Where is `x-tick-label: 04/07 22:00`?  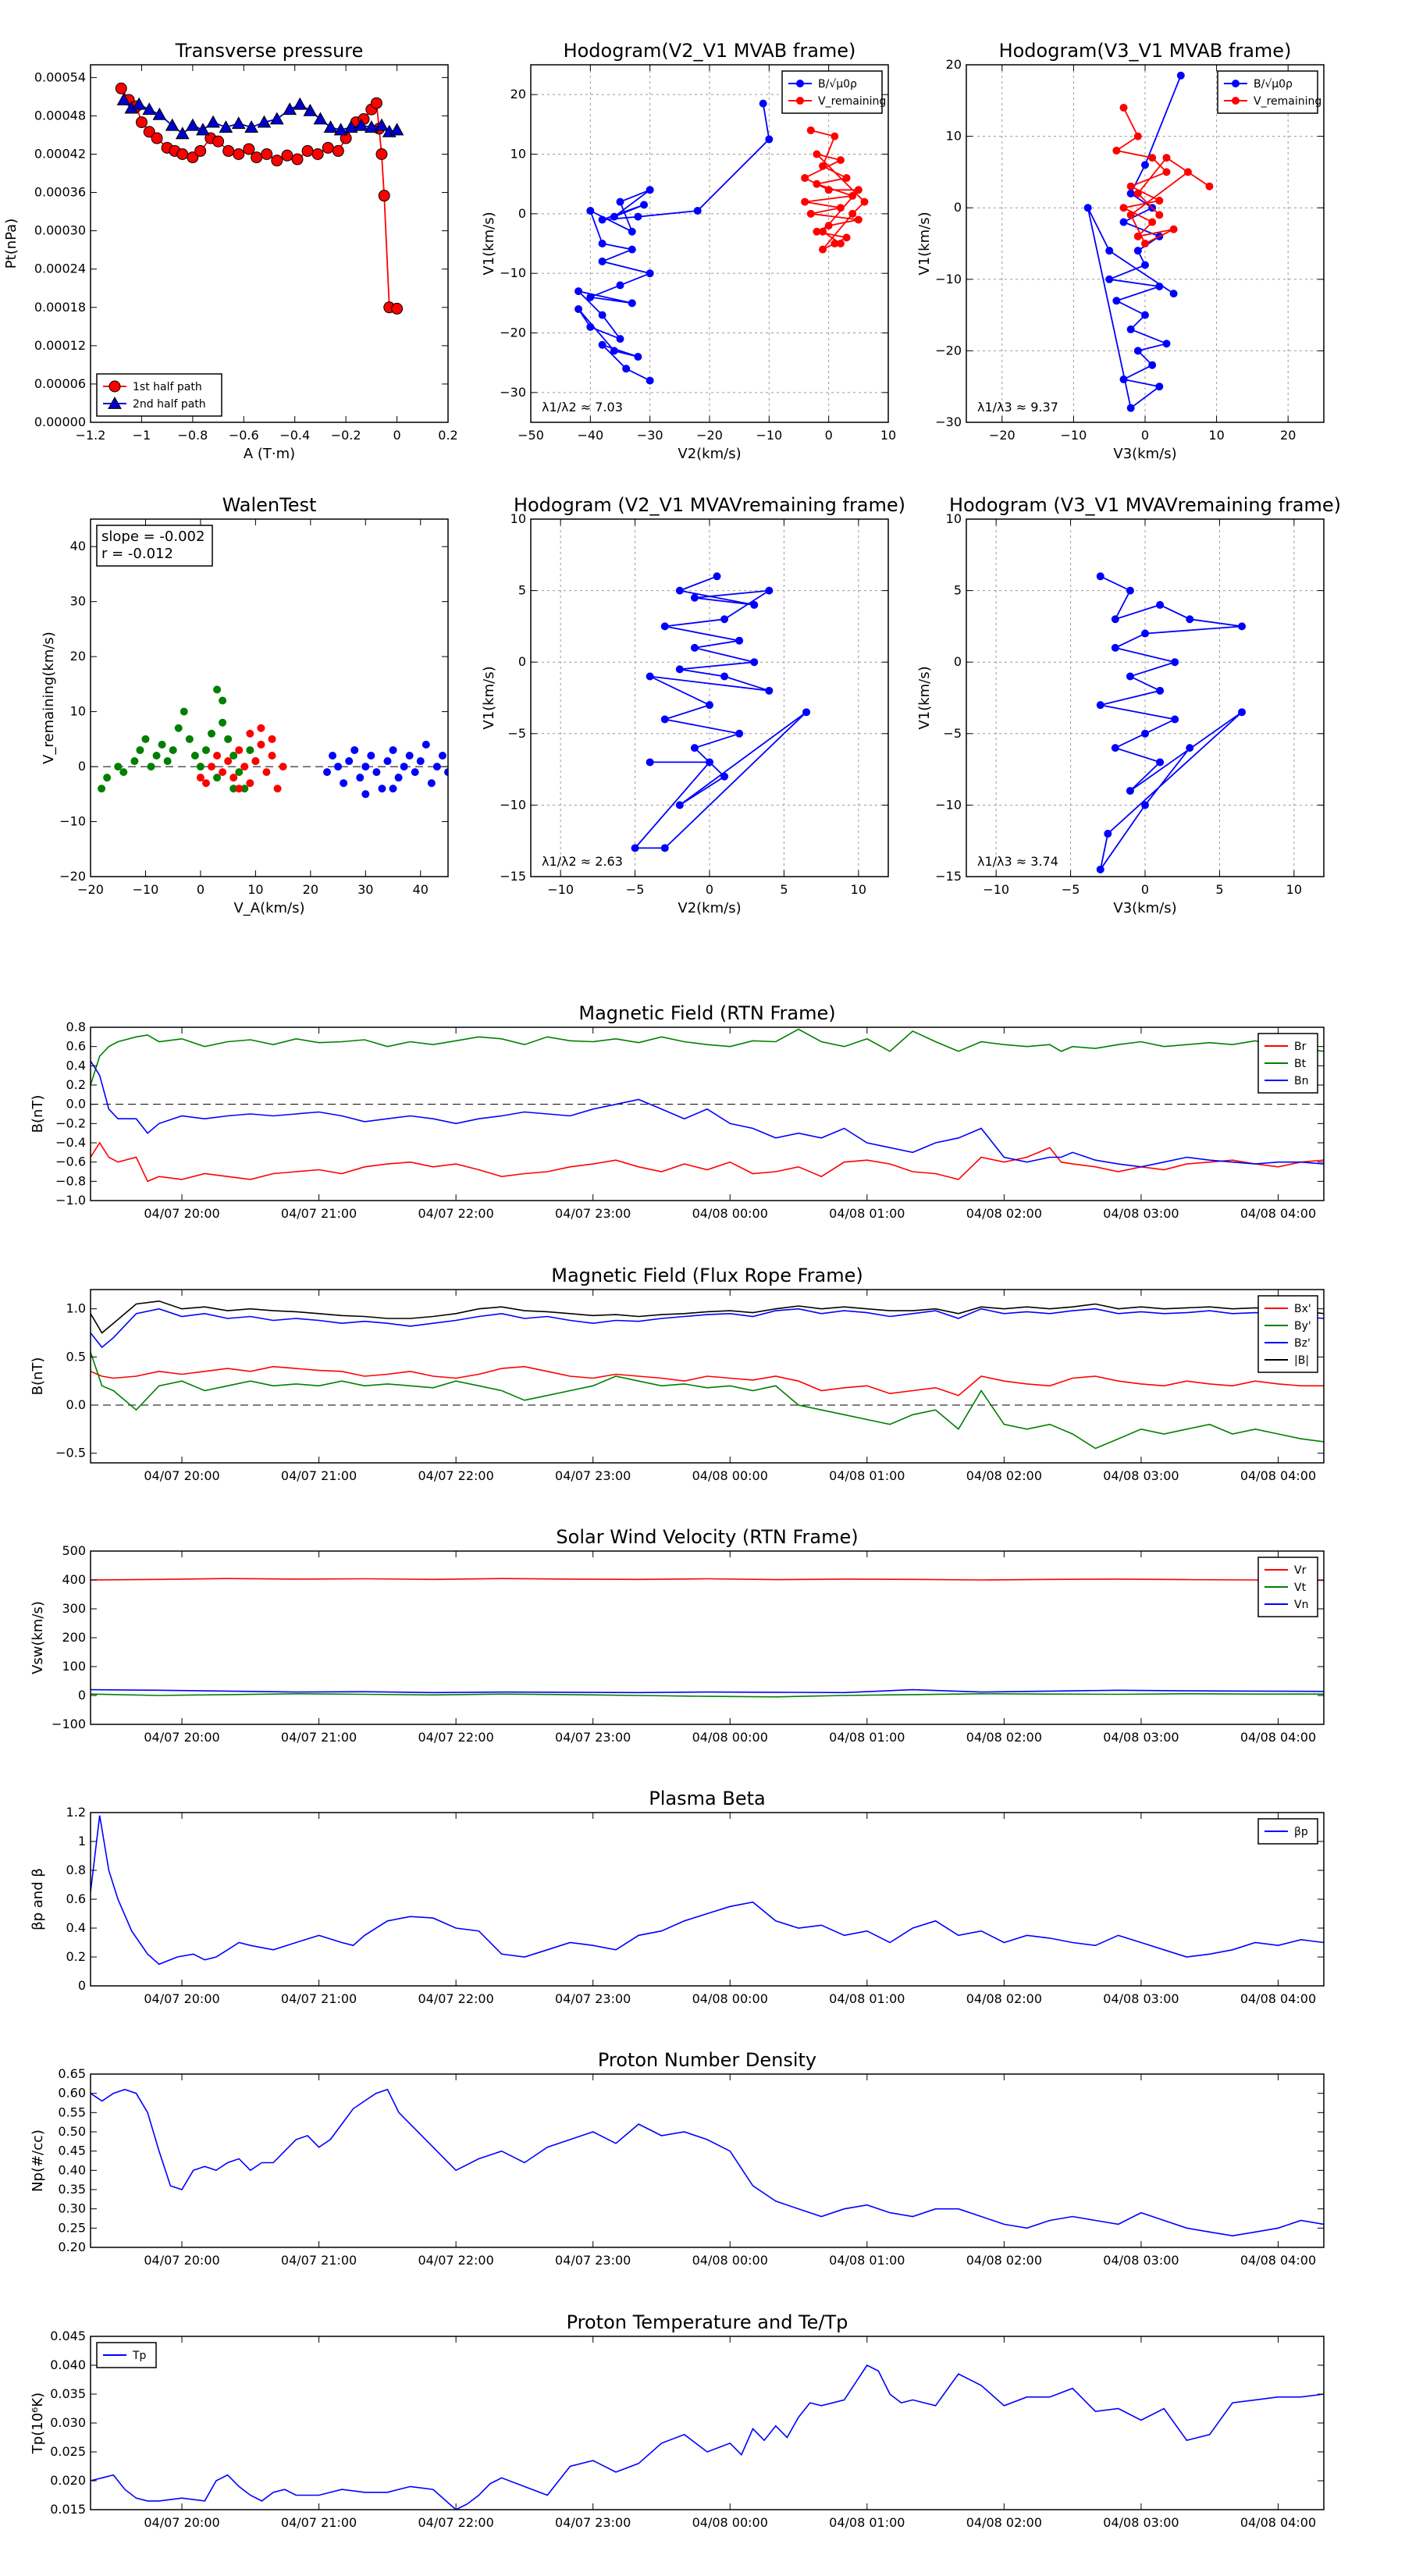
x-tick-label: 04/07 22:00 is located at coordinates (455, 1213).